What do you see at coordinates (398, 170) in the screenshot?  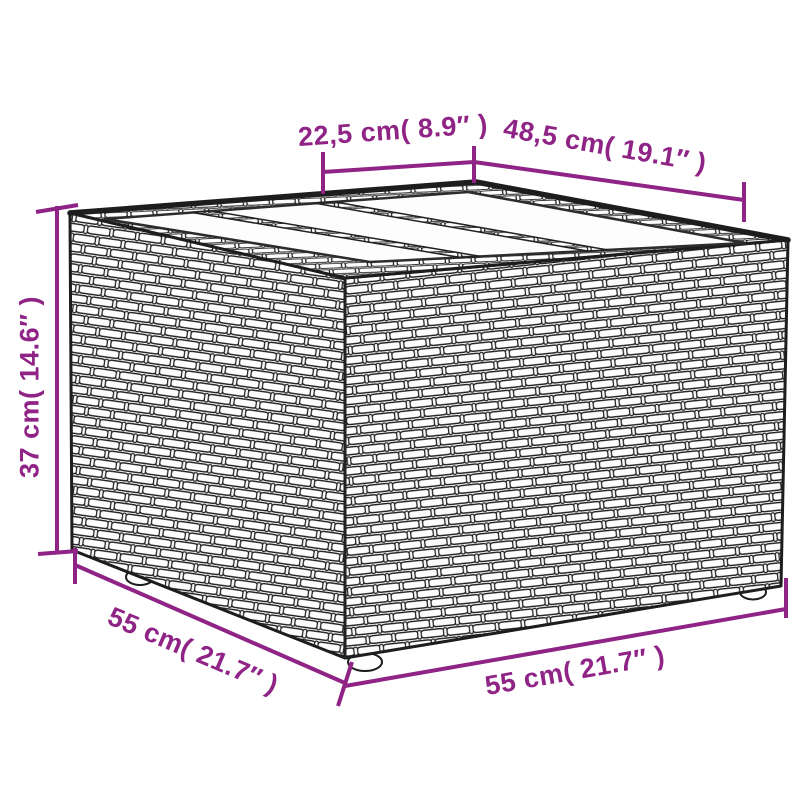 I see `dimension-line-top-small` at bounding box center [398, 170].